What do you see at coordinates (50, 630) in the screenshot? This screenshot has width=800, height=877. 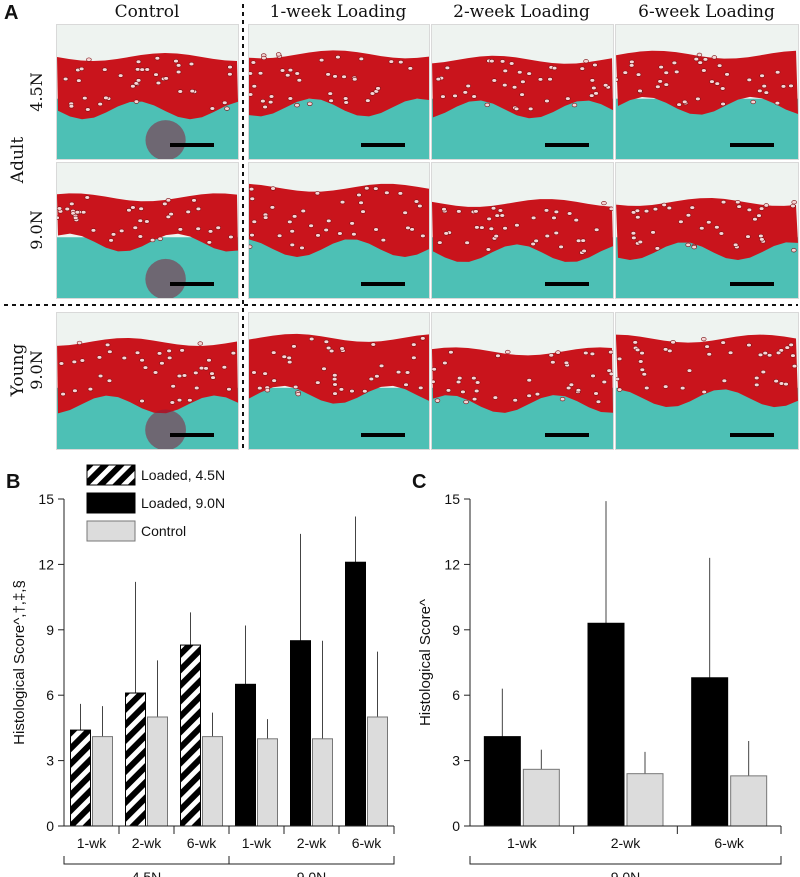 I see `y-tick-label-b: 9` at bounding box center [50, 630].